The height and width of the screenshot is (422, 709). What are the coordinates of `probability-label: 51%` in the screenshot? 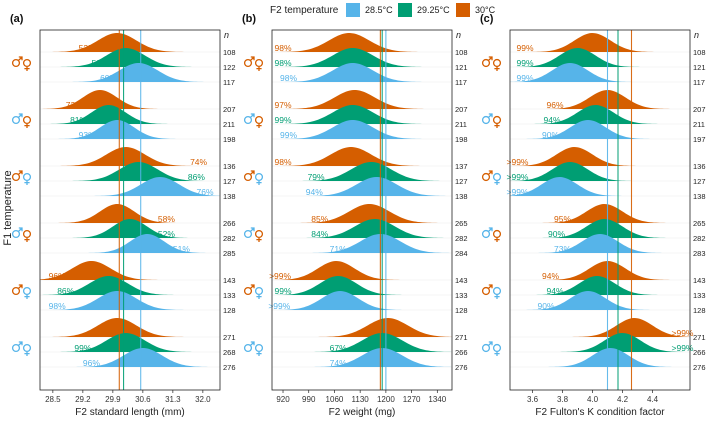 It's located at (181, 249).